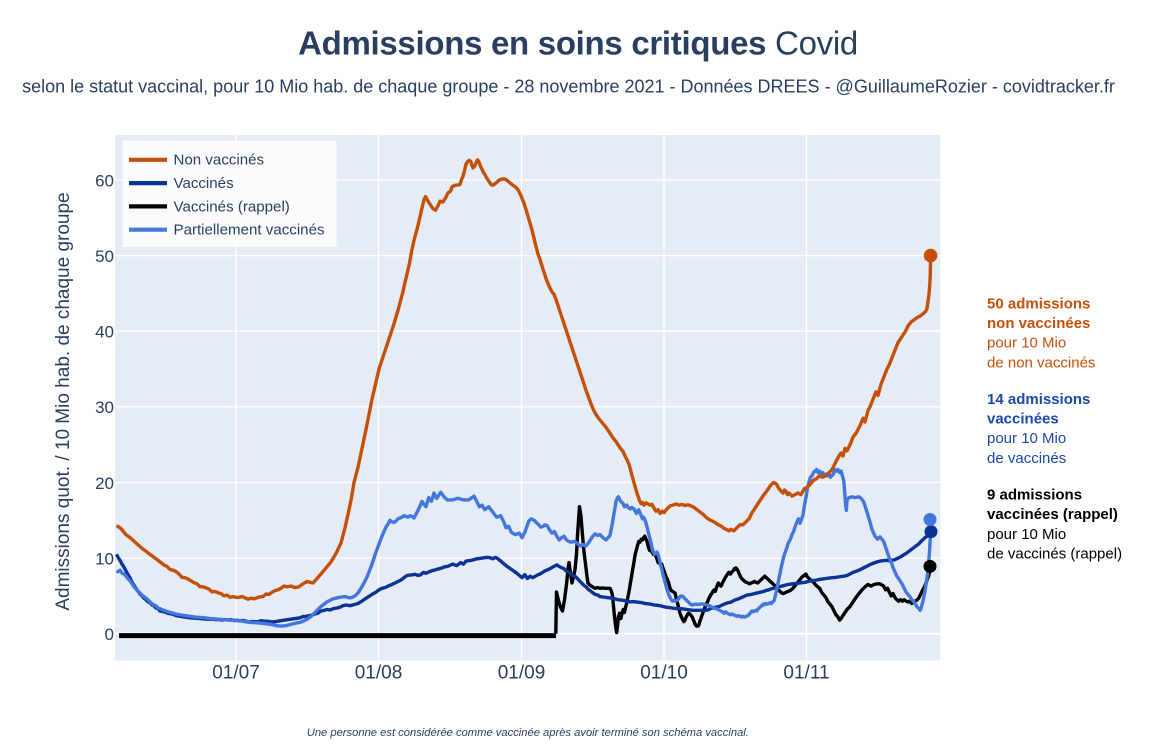 The height and width of the screenshot is (750, 1154). What do you see at coordinates (1052, 514) in the screenshot?
I see `svg-text: vaccinées (rappel)` at bounding box center [1052, 514].